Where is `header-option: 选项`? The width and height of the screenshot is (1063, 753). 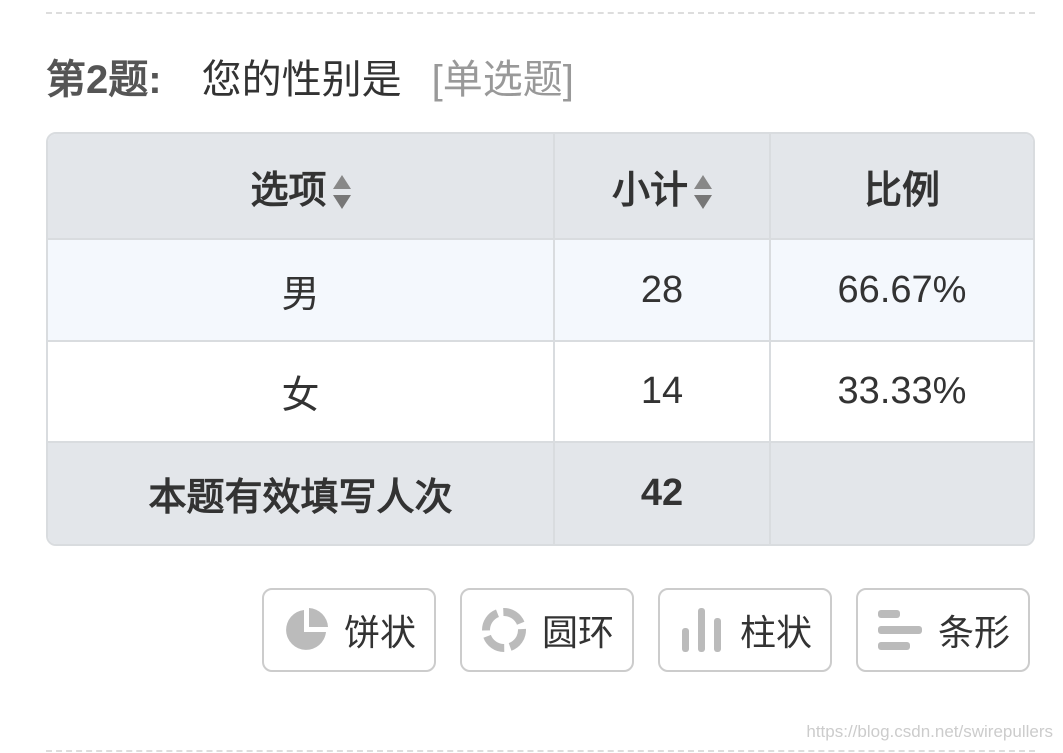 header-option: 选项 is located at coordinates (301, 187).